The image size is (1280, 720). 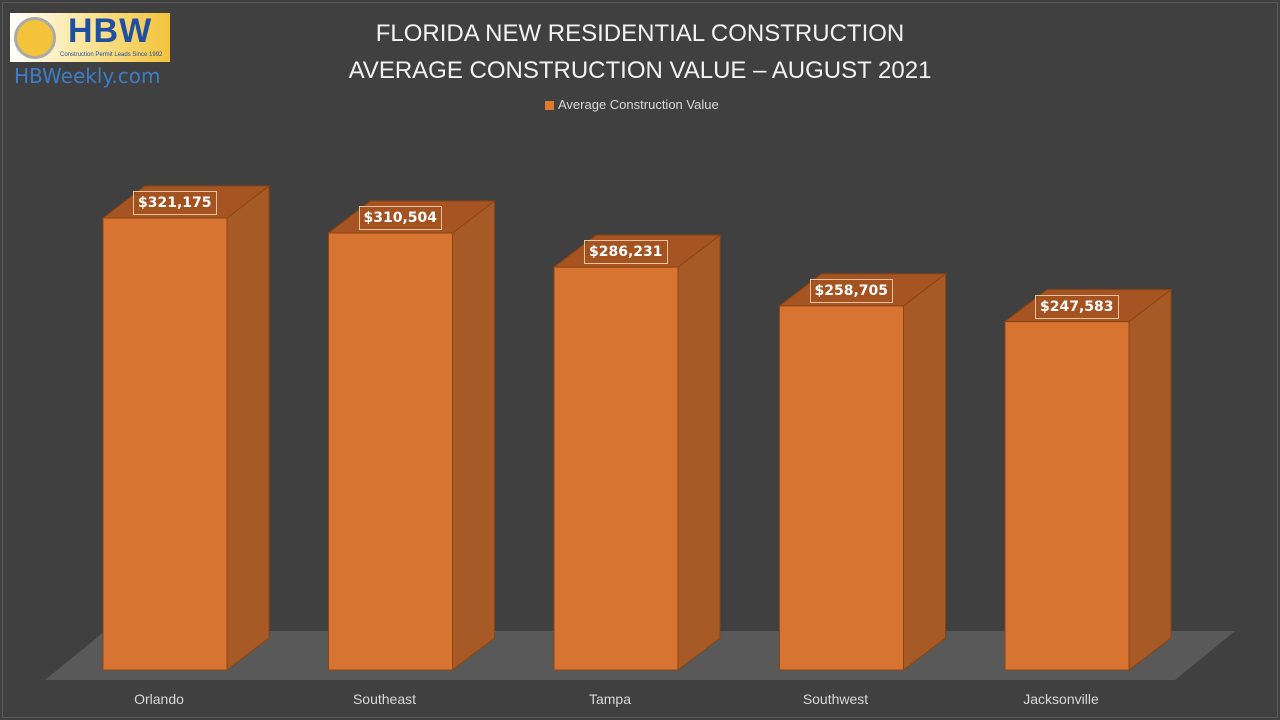 I want to click on logo-tagline: Construction Permit Leads Since 1992, so click(x=111, y=55).